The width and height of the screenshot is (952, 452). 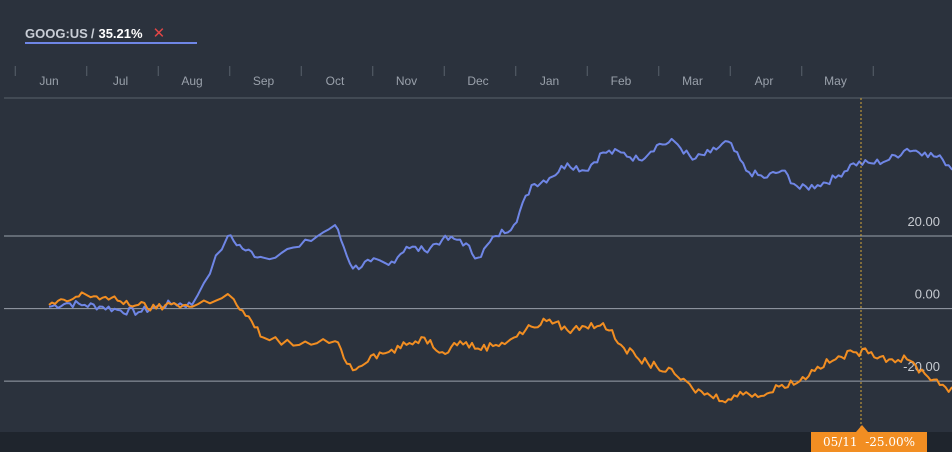 I want to click on legend-value: 35.21%, so click(x=120, y=33).